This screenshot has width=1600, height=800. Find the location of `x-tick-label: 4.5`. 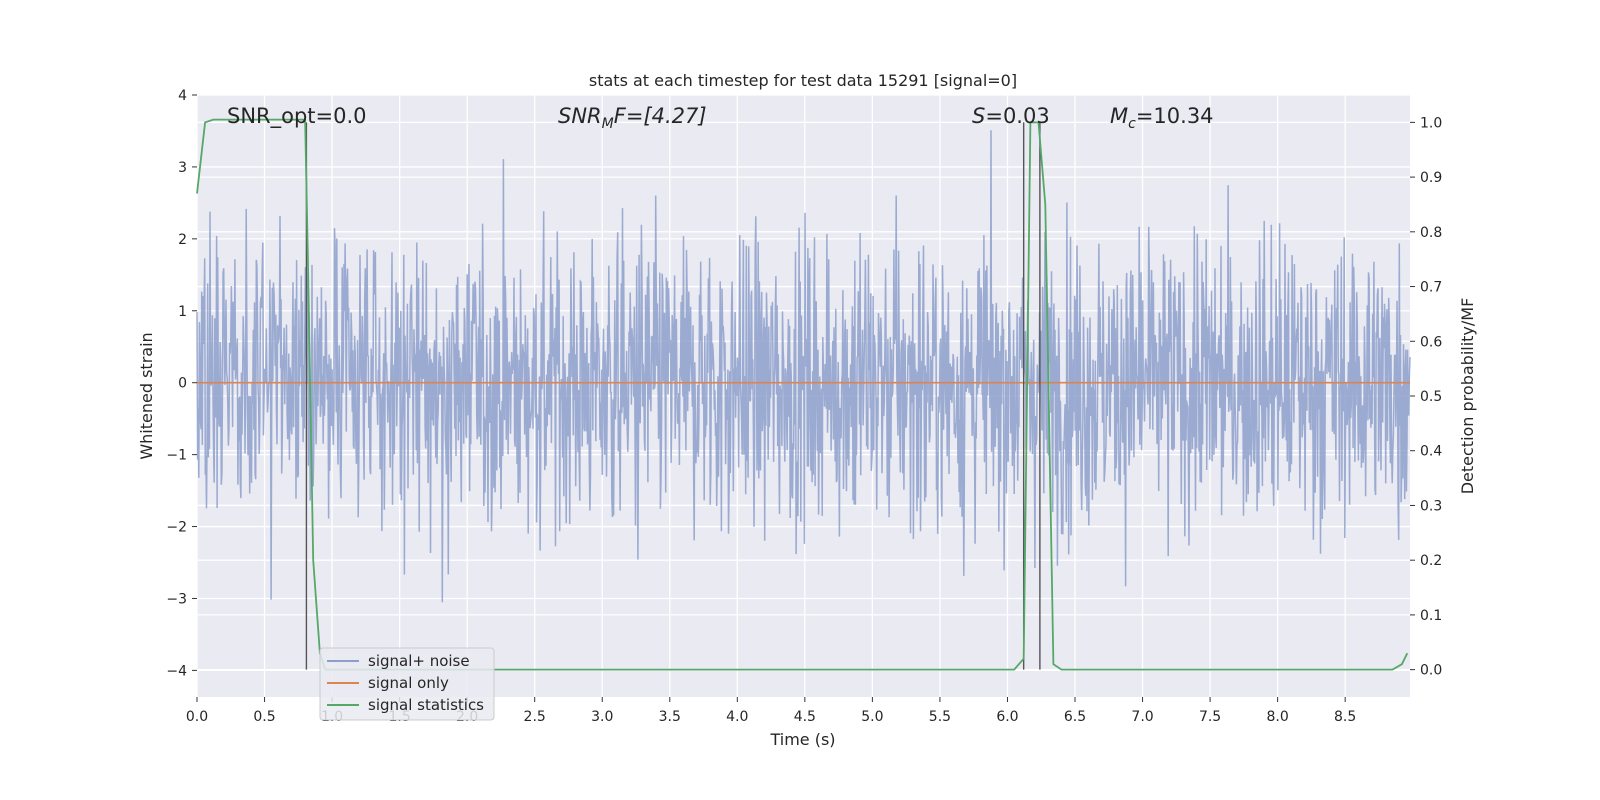

x-tick-label: 4.5 is located at coordinates (805, 717).